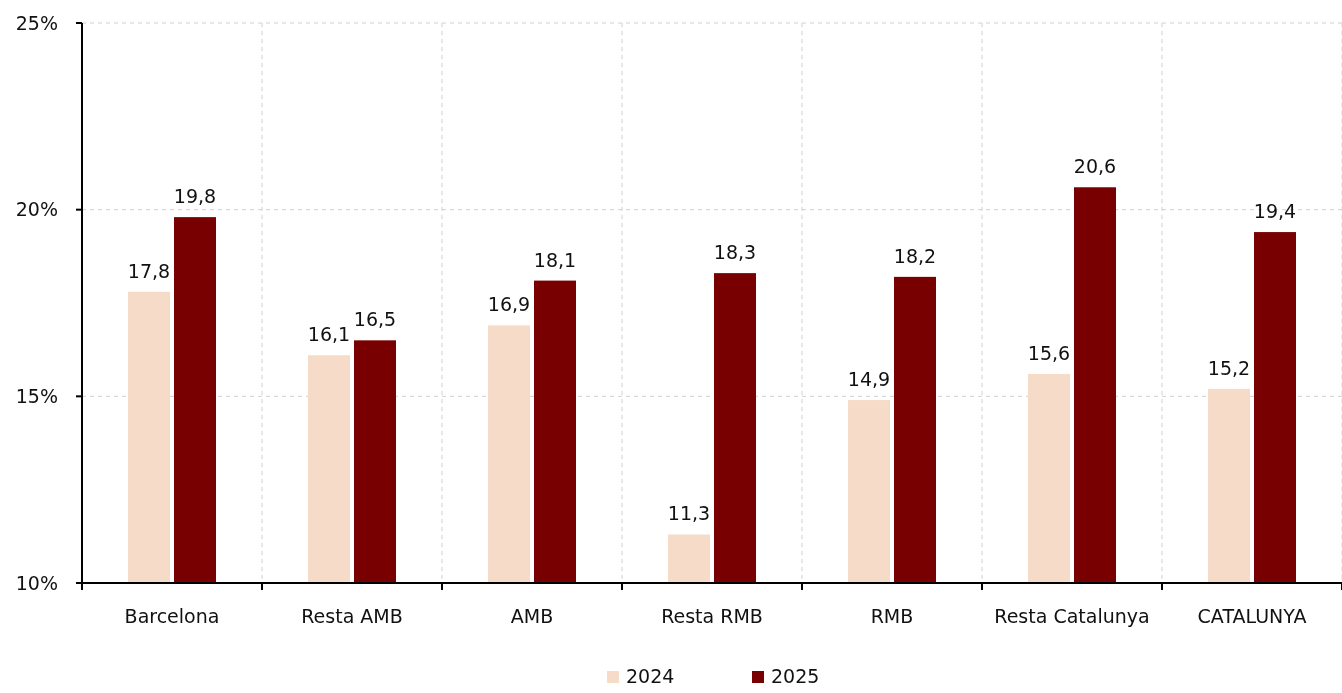 Image resolution: width=1342 pixels, height=693 pixels. What do you see at coordinates (36, 209) in the screenshot?
I see `y-tick-label: 20%` at bounding box center [36, 209].